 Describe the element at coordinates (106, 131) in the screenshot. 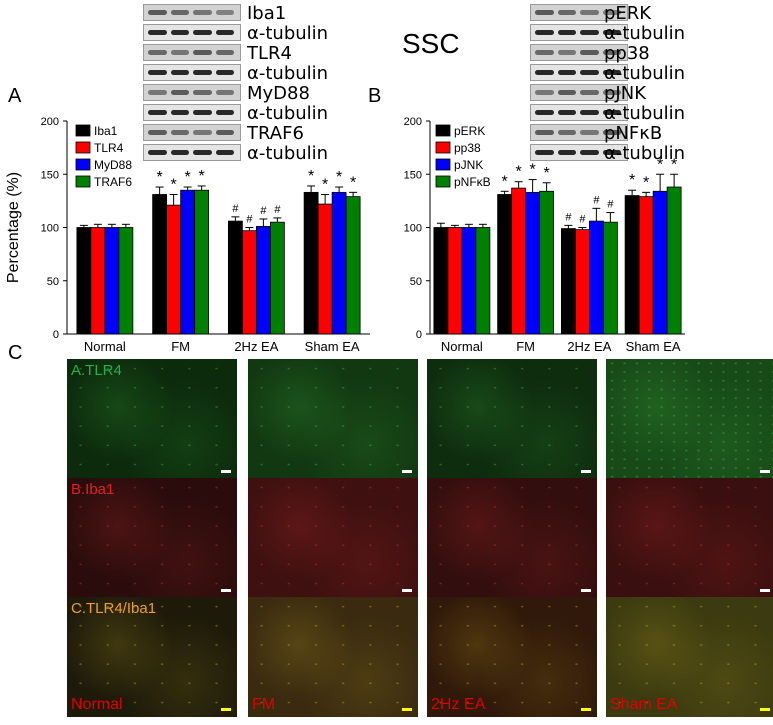

I see `legend-label: Iba1` at that location.